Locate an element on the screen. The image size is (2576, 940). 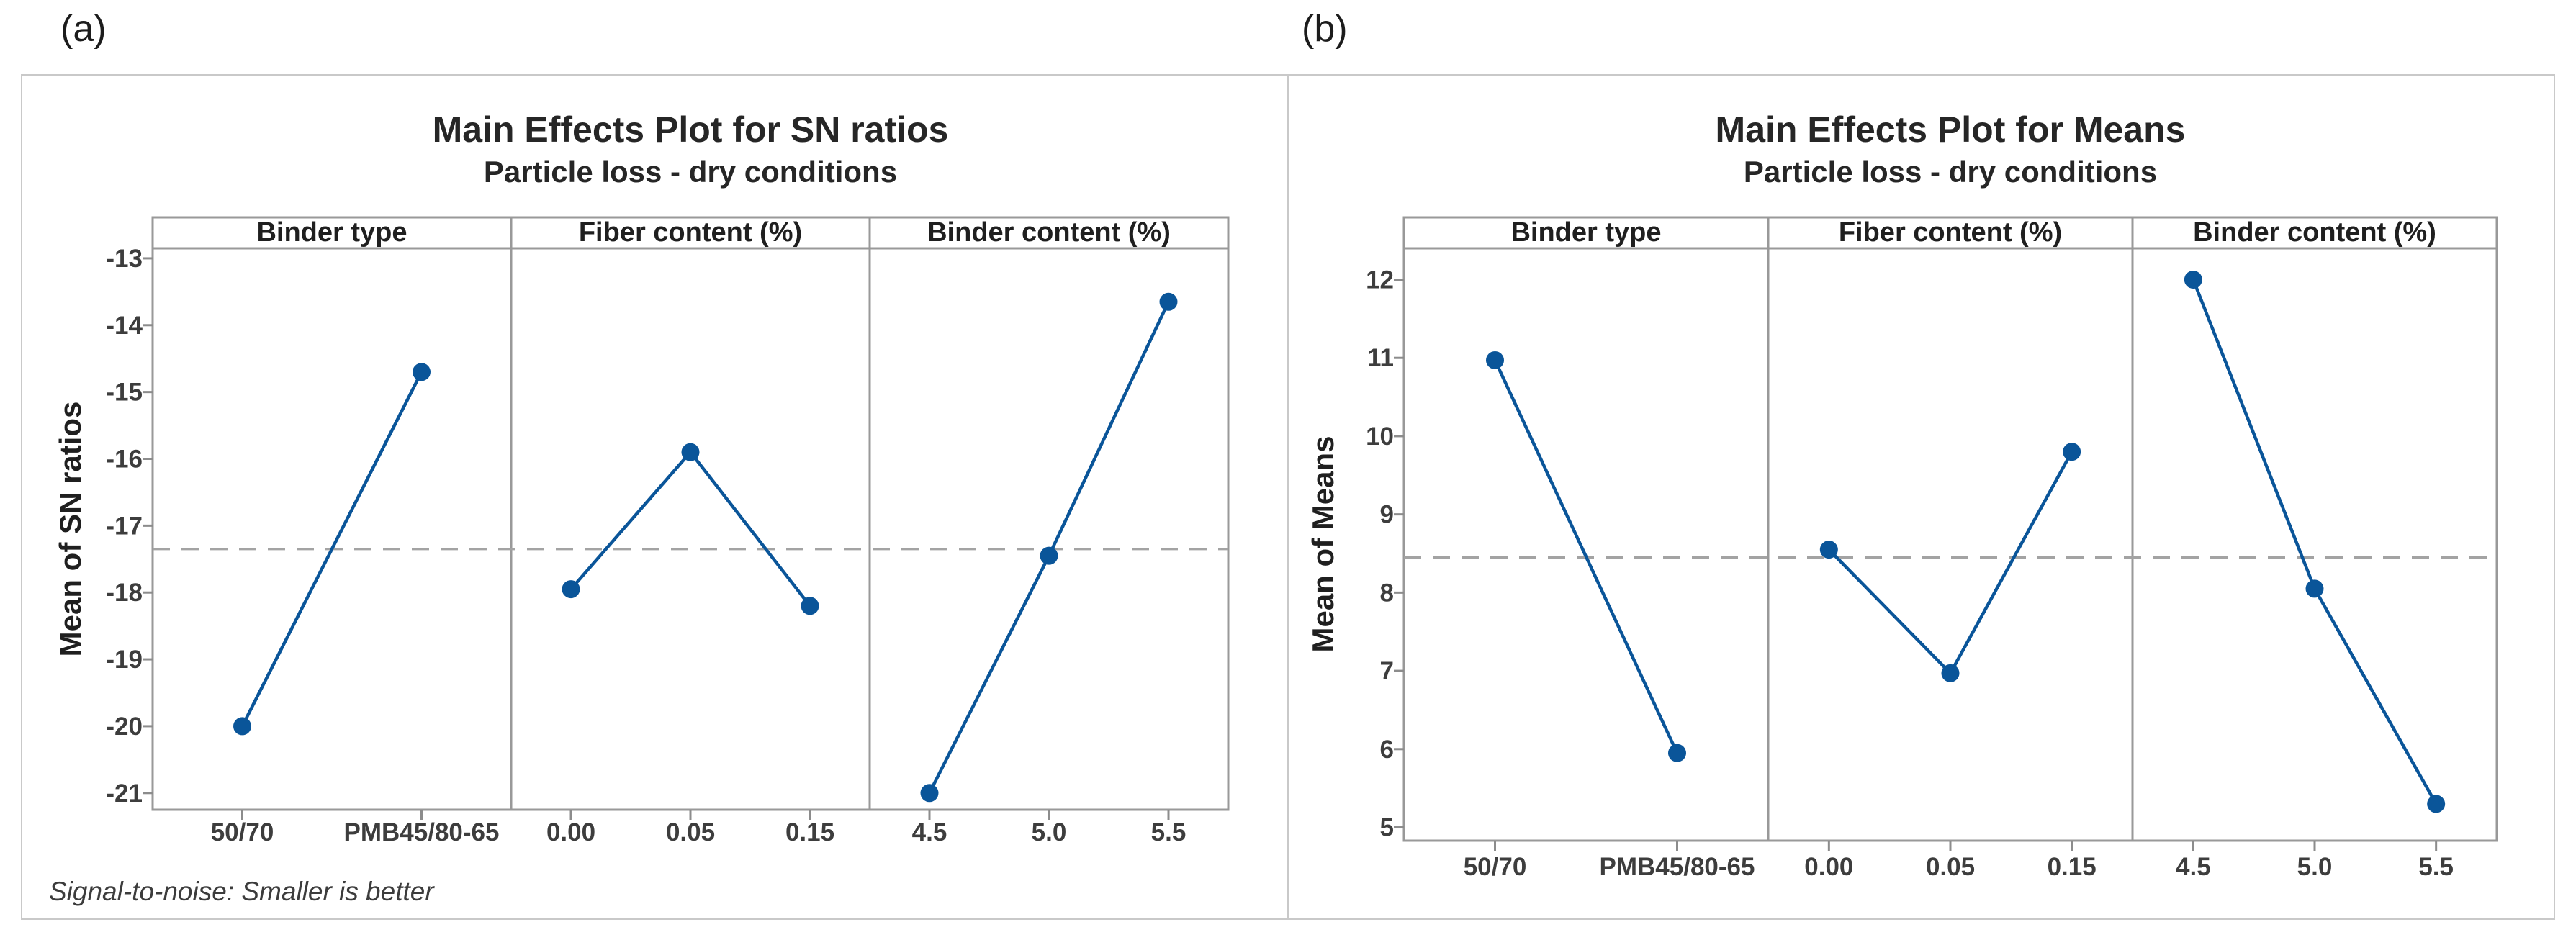
y-axis-tick-label: -21 is located at coordinates (124, 793).